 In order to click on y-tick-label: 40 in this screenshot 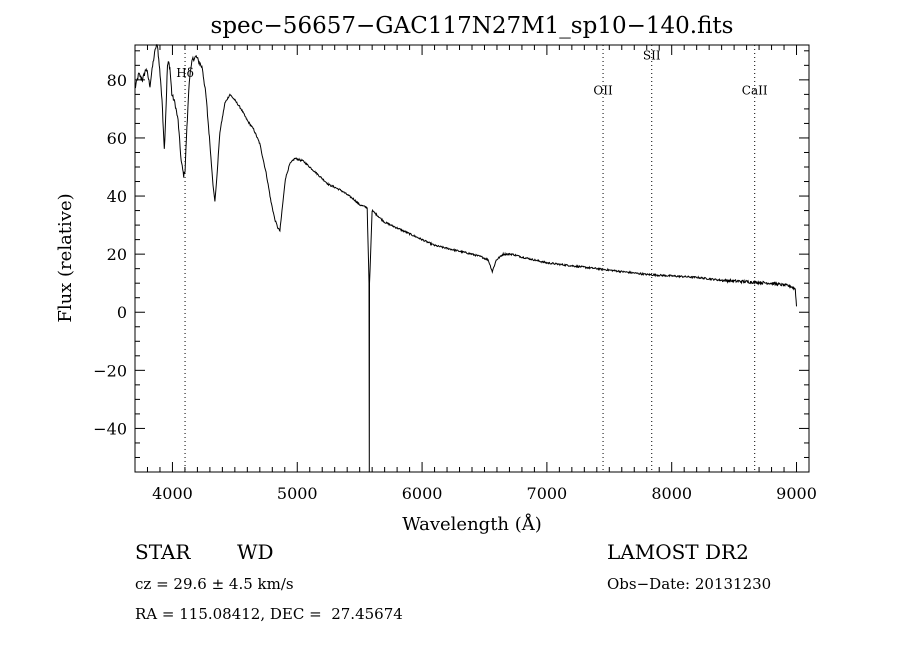, I will do `click(117, 196)`.